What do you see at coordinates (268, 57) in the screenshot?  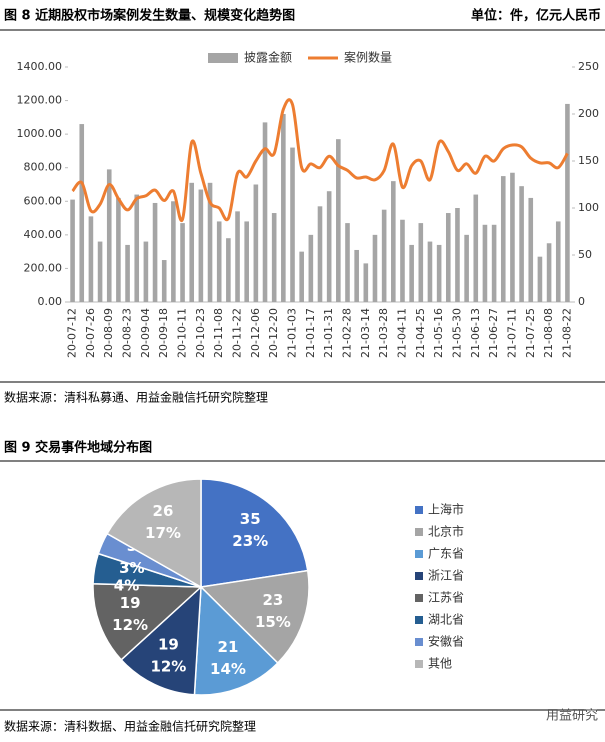 I see `legend-label: 披露金额` at bounding box center [268, 57].